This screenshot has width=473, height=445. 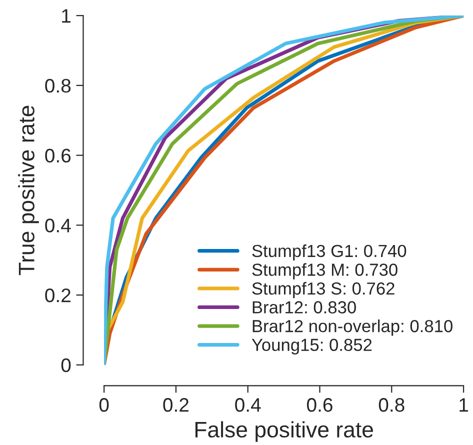 What do you see at coordinates (304, 307) in the screenshot?
I see `legend-label: Brar12: 0.830` at bounding box center [304, 307].